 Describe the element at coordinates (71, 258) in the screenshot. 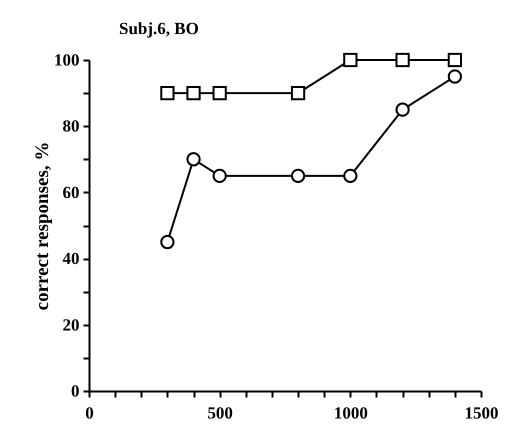

I see `y-tick-label: 40` at that location.